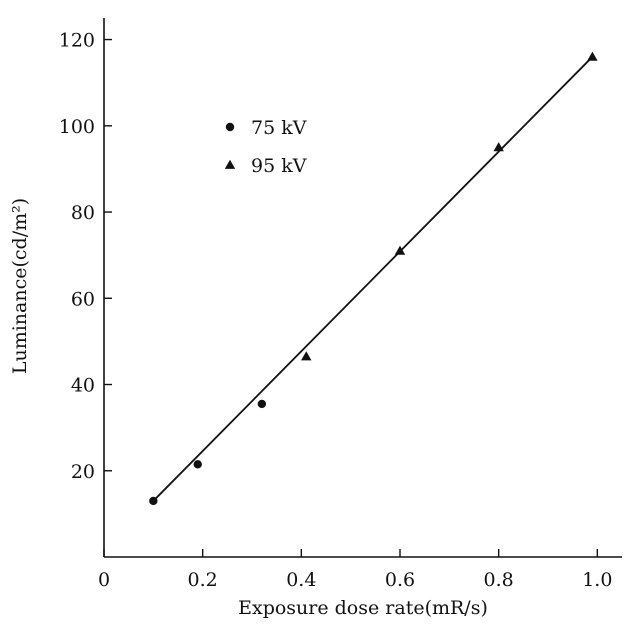  Describe the element at coordinates (279, 128) in the screenshot. I see `legend-label: 75 kV` at that location.